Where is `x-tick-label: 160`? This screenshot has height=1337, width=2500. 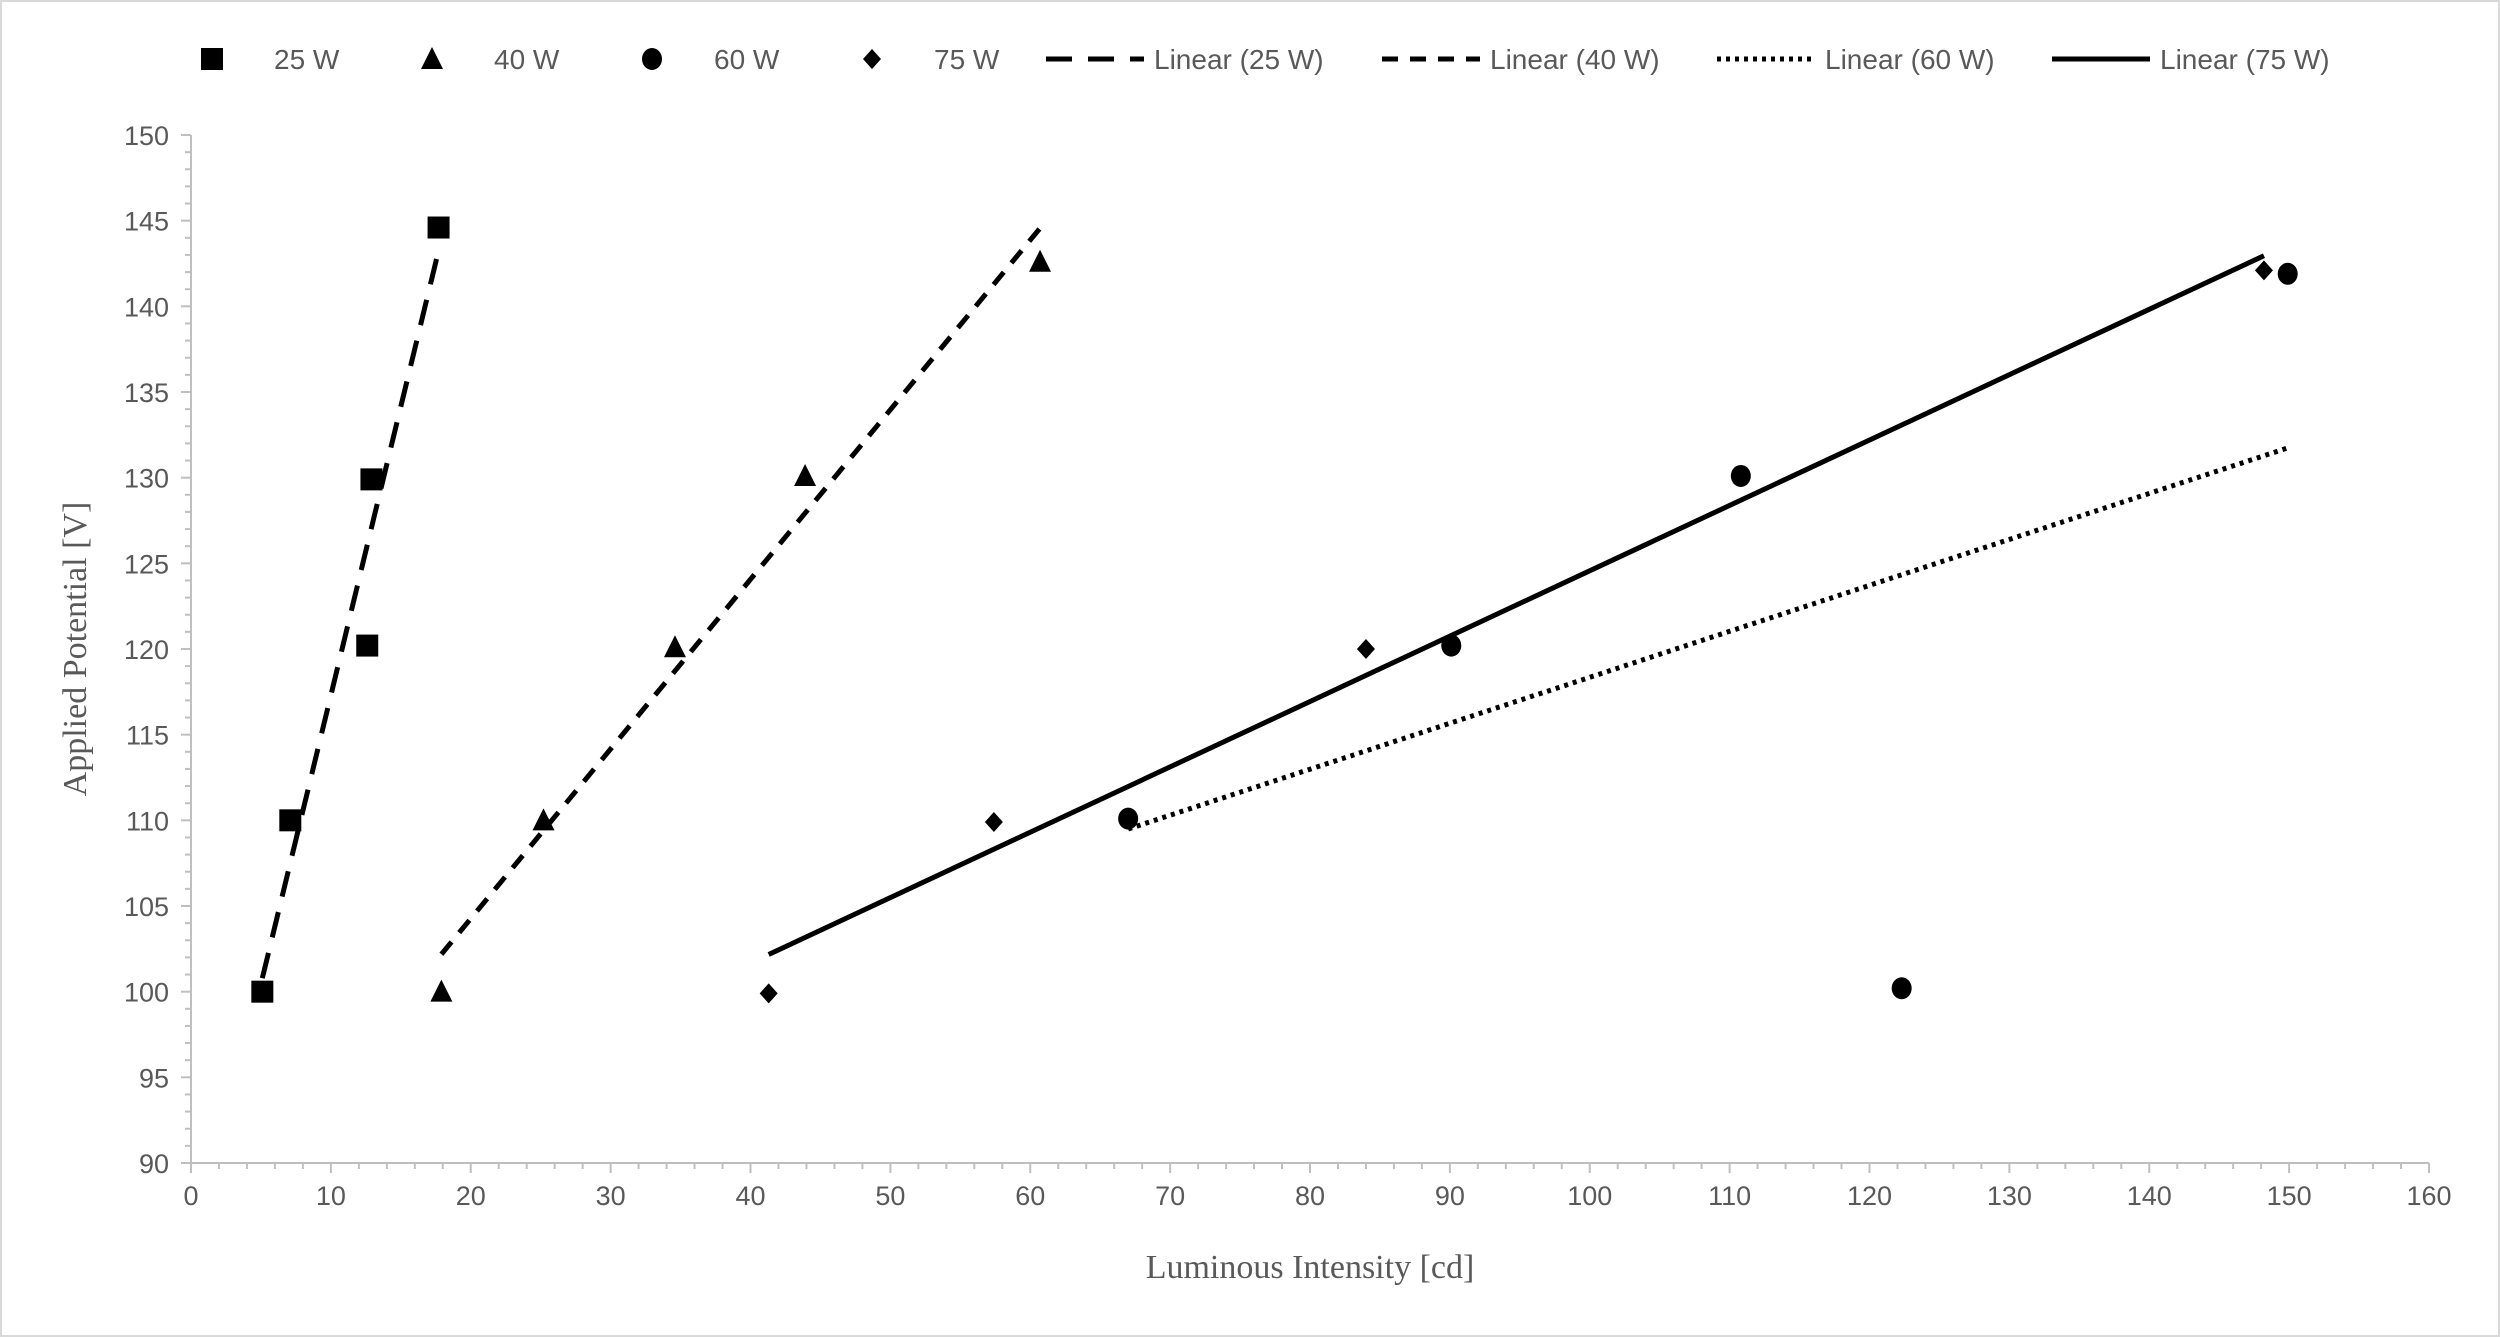 x-tick-label: 160 is located at coordinates (2428, 1196).